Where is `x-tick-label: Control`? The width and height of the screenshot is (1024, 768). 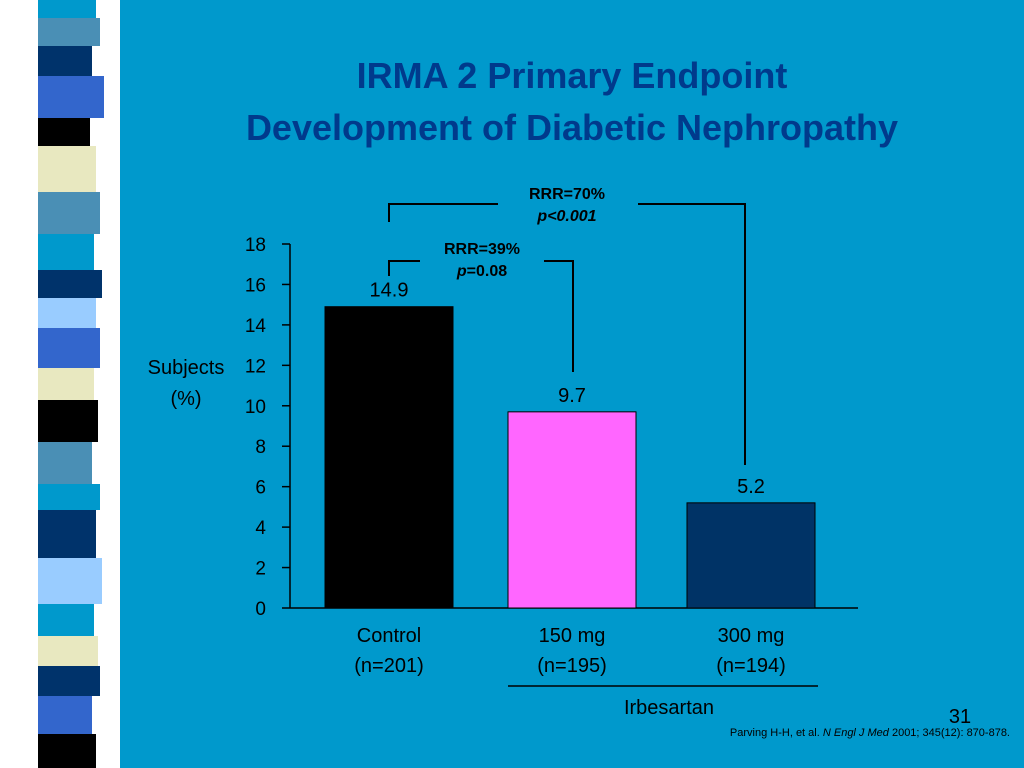
x-tick-label: Control is located at coordinates (389, 636).